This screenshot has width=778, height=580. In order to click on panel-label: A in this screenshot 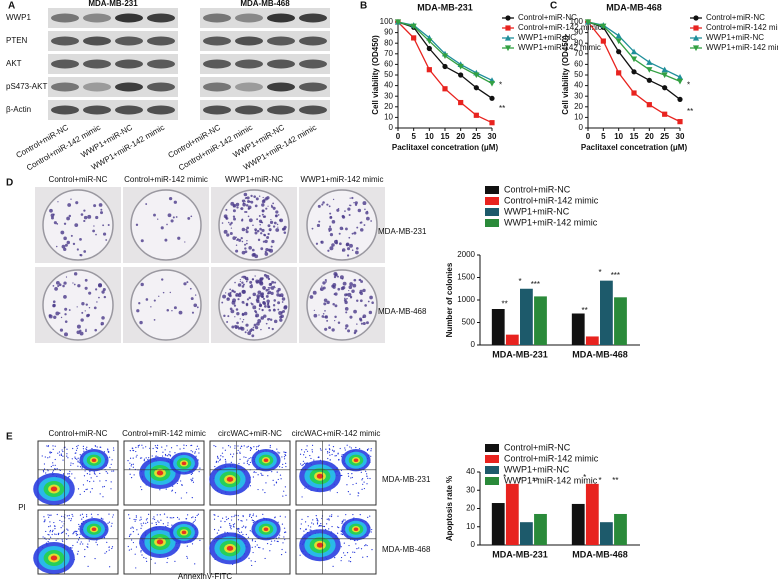, I will do `click(11, 6)`.